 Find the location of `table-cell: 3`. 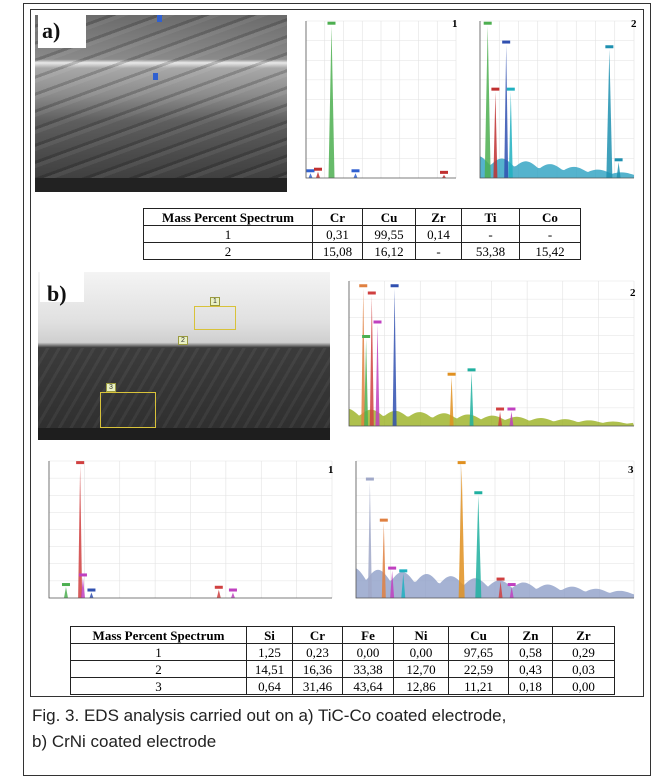

table-cell: 3 is located at coordinates (158, 686).